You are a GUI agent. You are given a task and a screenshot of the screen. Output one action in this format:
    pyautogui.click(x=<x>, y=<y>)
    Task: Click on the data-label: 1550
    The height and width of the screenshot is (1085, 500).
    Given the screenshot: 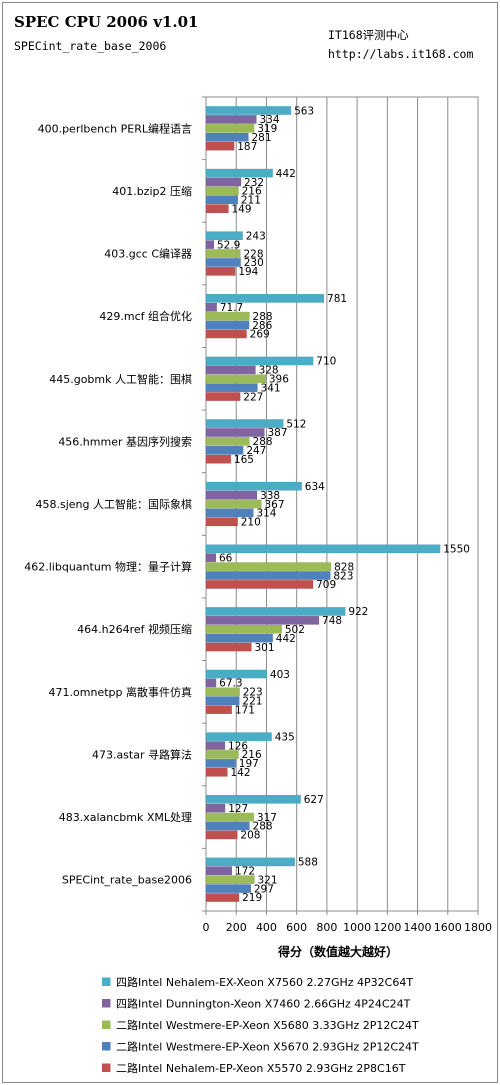 What is the action you would take?
    pyautogui.click(x=456, y=550)
    